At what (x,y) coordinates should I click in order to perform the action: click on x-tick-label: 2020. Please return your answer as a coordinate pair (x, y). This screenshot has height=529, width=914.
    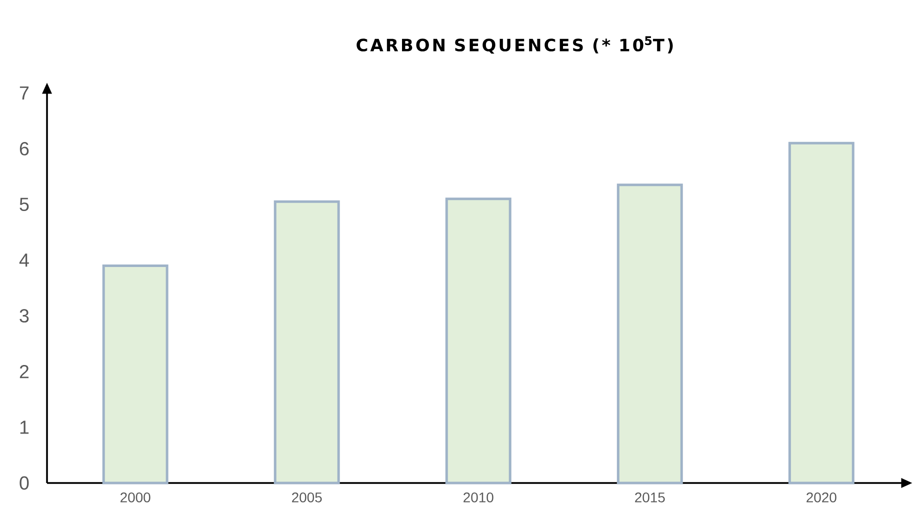
    Looking at the image, I should click on (821, 497).